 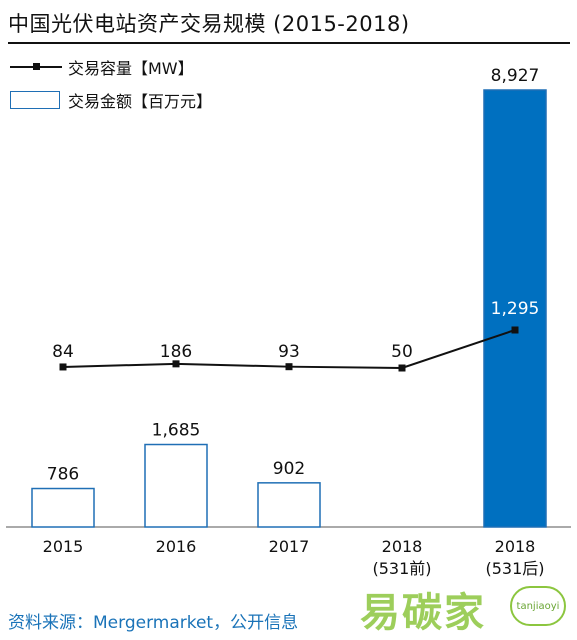 What do you see at coordinates (289, 546) in the screenshot?
I see `x-tick-label-2: 2017` at bounding box center [289, 546].